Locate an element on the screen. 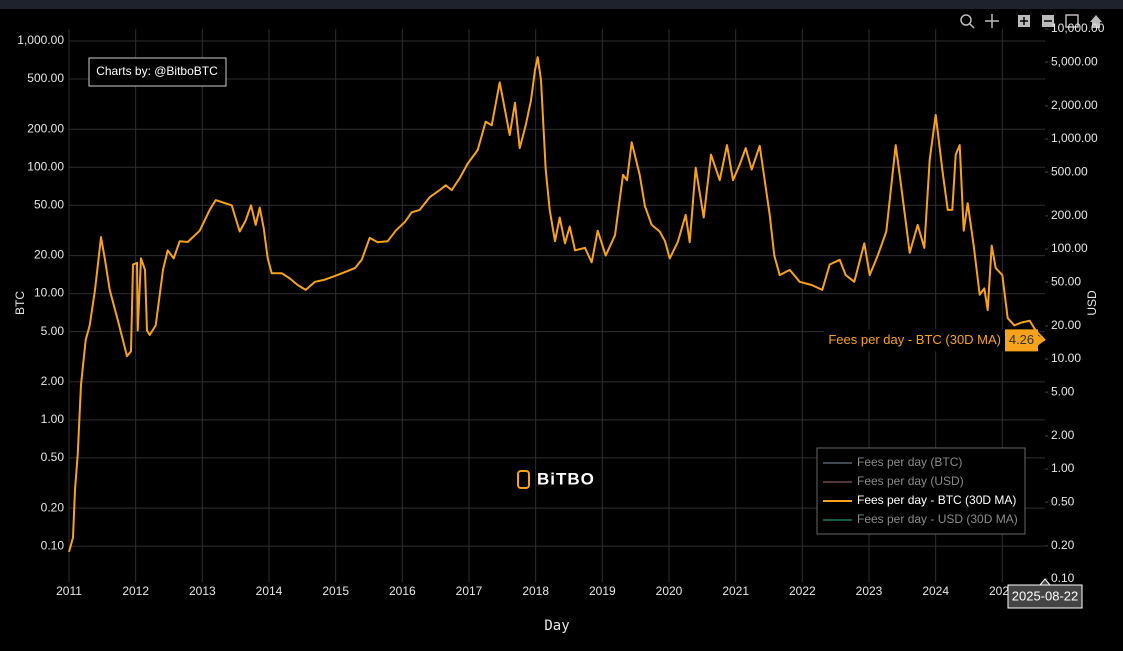 The image size is (1123, 651). zoom-out-button is located at coordinates (1048, 21).